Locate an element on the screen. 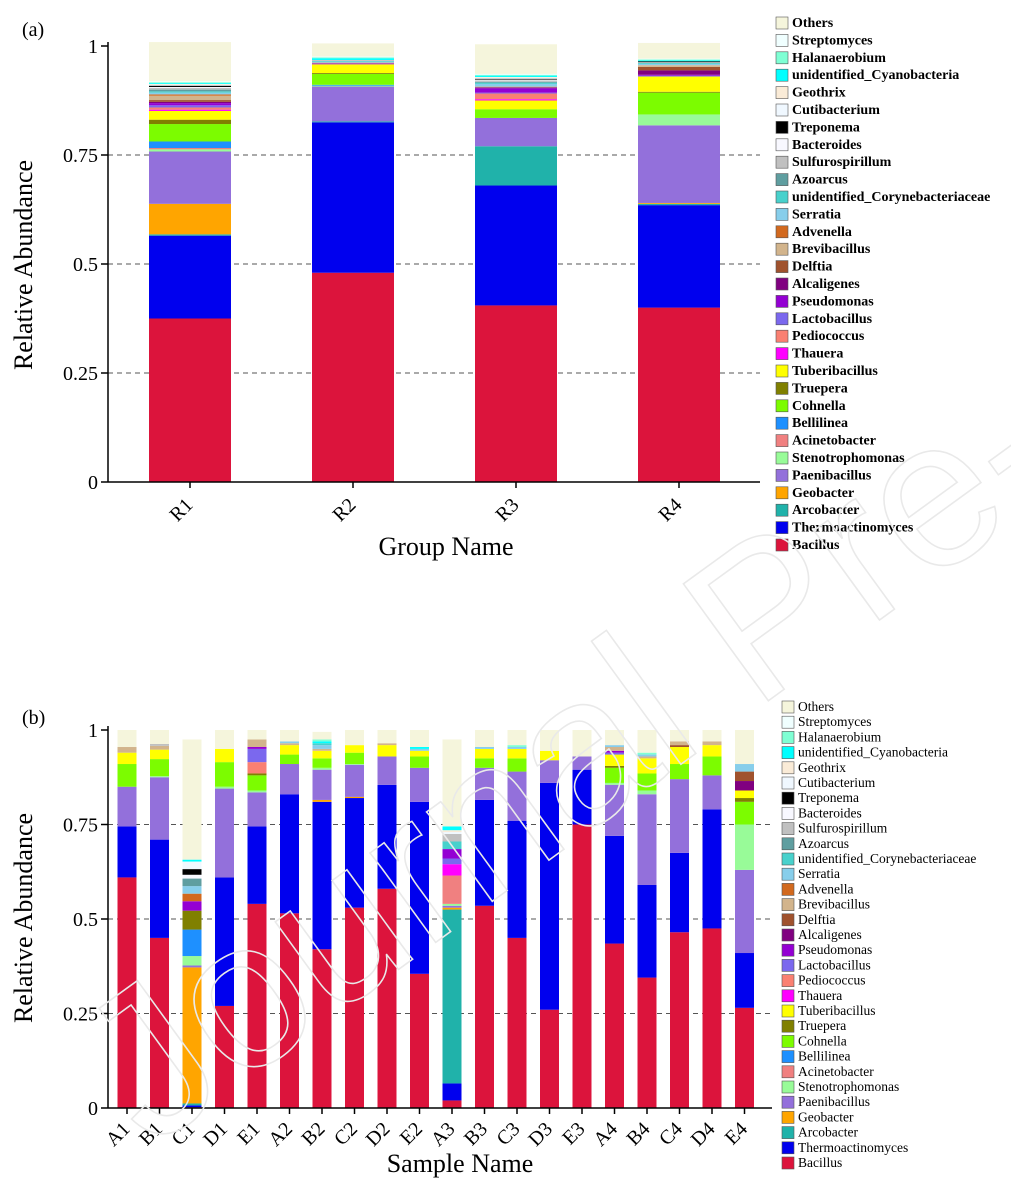 The height and width of the screenshot is (1180, 1011). panel-b-bar-a3-thermoactinomyces is located at coordinates (452, 1092).